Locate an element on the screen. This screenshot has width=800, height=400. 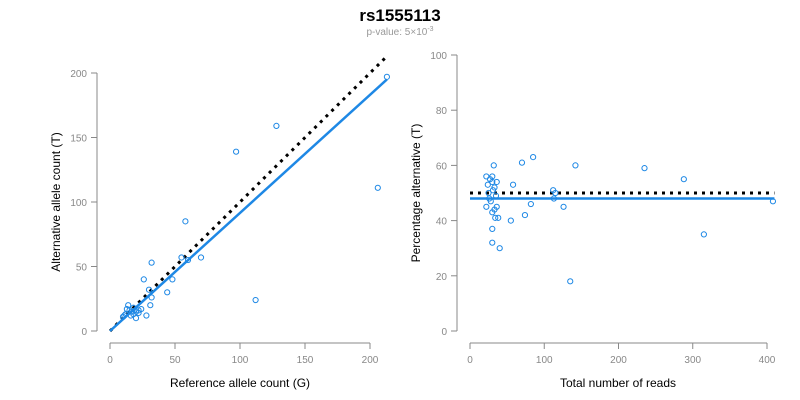
x-tick-label: 300 is located at coordinates (692, 360).